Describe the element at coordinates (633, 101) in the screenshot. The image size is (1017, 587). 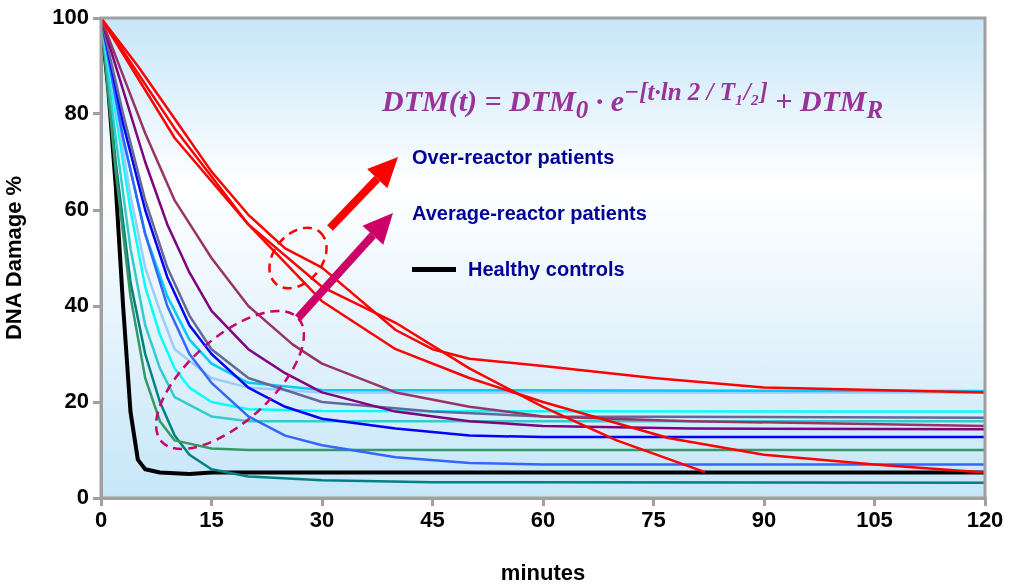
I see `annotation: DTM(t) = DTM$_{0}$ · e$^{−[t·ln 2 / T₁/₂]}$ + DTM$_{R}$` at that location.